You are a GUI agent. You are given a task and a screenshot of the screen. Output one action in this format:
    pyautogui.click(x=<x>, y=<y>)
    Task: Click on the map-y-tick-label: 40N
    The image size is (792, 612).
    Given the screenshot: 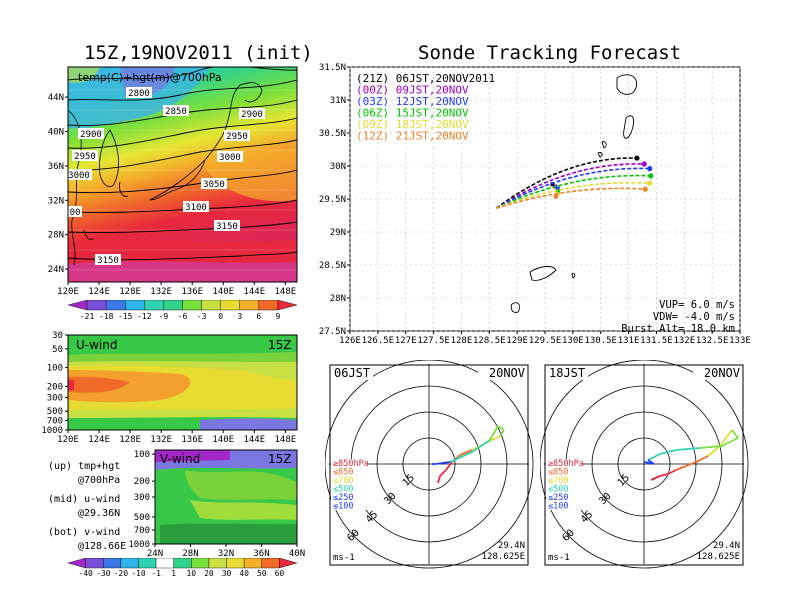 What is the action you would take?
    pyautogui.click(x=56, y=133)
    